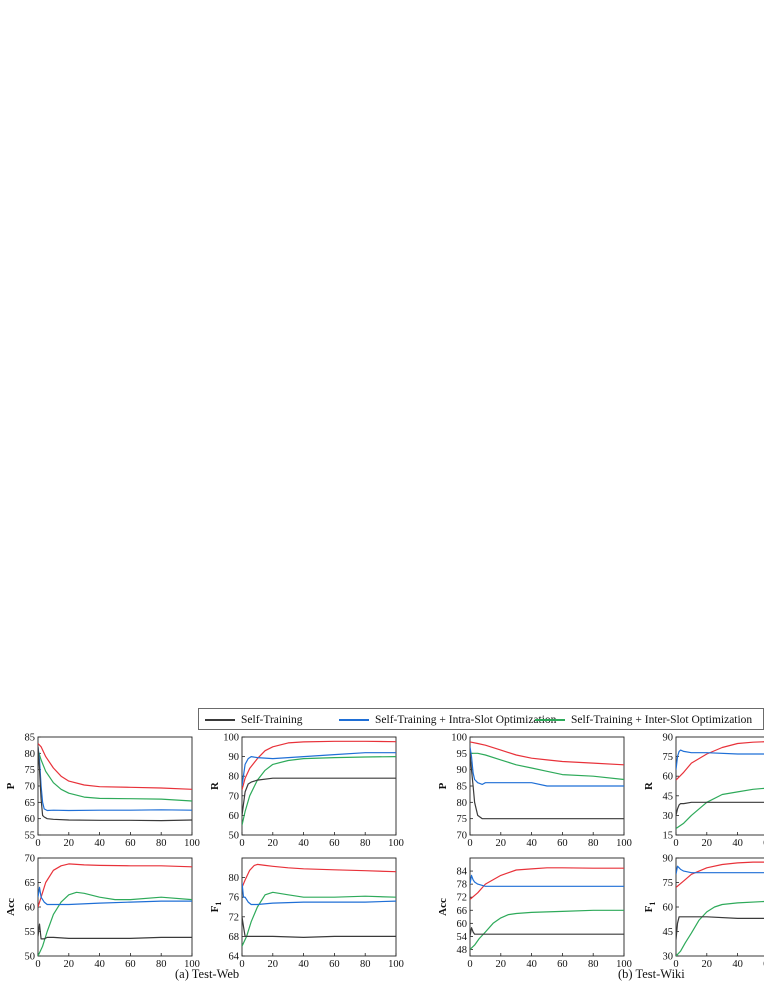 The image size is (764, 989). Describe the element at coordinates (30, 957) in the screenshot. I see `y-tick-label: 50` at that location.